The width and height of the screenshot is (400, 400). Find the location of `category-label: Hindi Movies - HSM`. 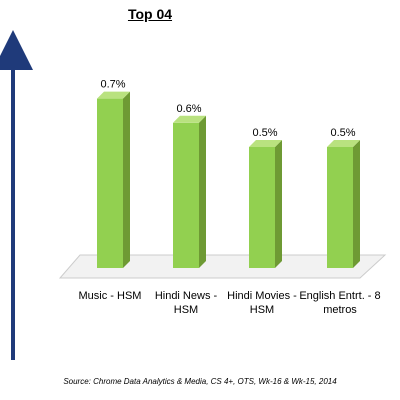

category-label: Hindi Movies - HSM is located at coordinates (262, 303).